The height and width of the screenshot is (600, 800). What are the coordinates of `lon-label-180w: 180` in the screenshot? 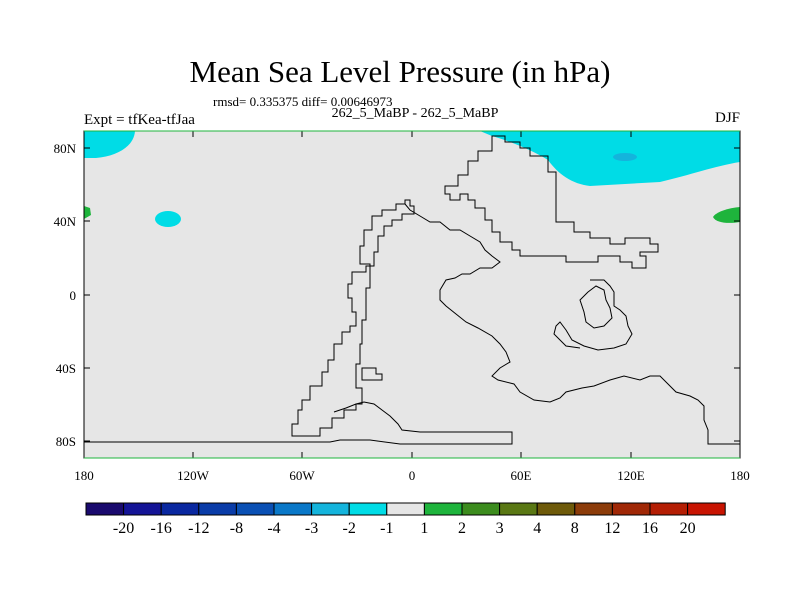 It's located at (84, 475).